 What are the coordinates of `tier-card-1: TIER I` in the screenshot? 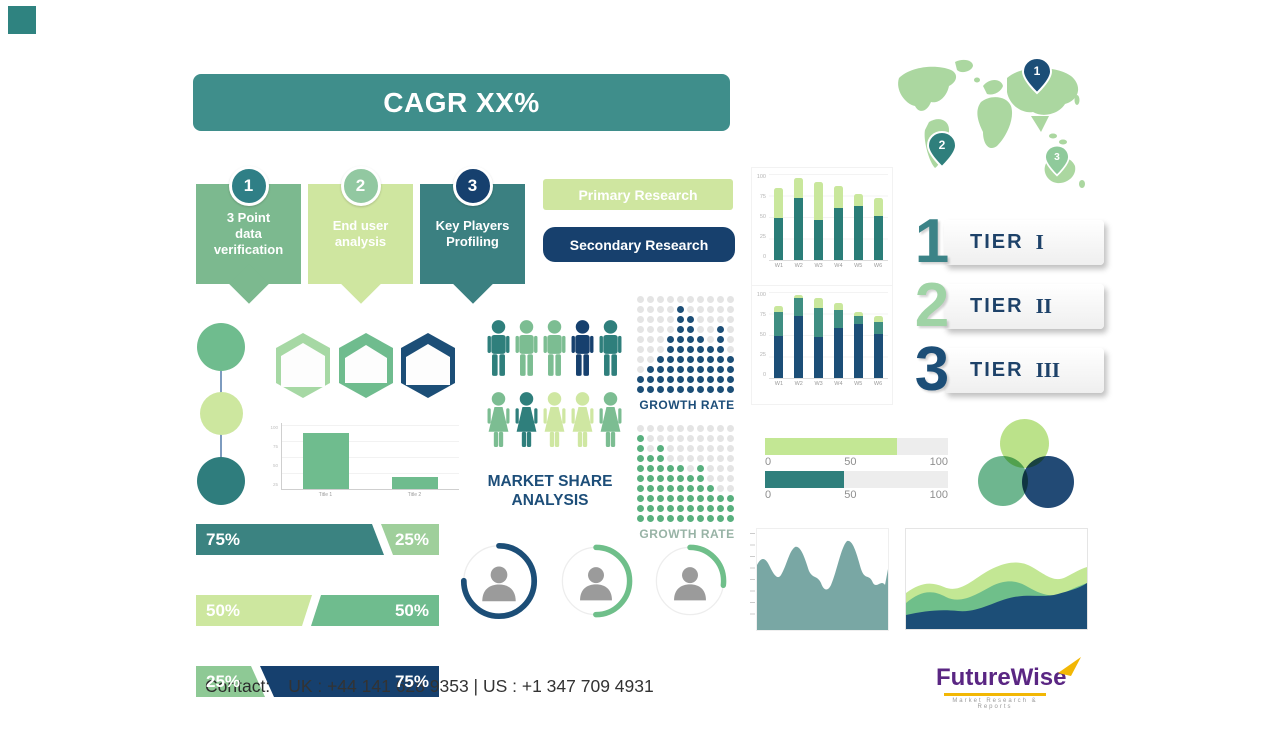 It's located at (1024, 242).